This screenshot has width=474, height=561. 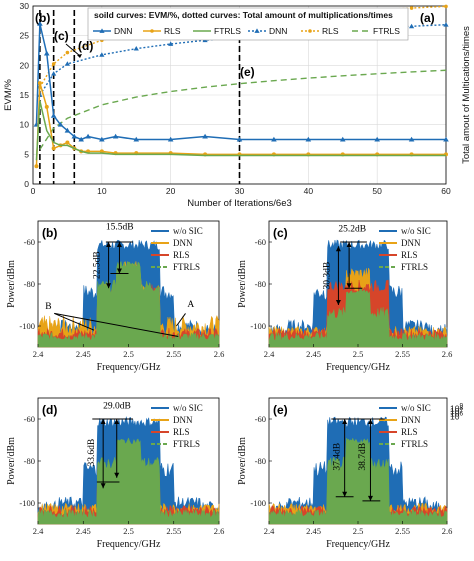 What do you see at coordinates (466, 95) in the screenshot?
I see `y-right-axis-label: Total amout of Multications/times` at bounding box center [466, 95].